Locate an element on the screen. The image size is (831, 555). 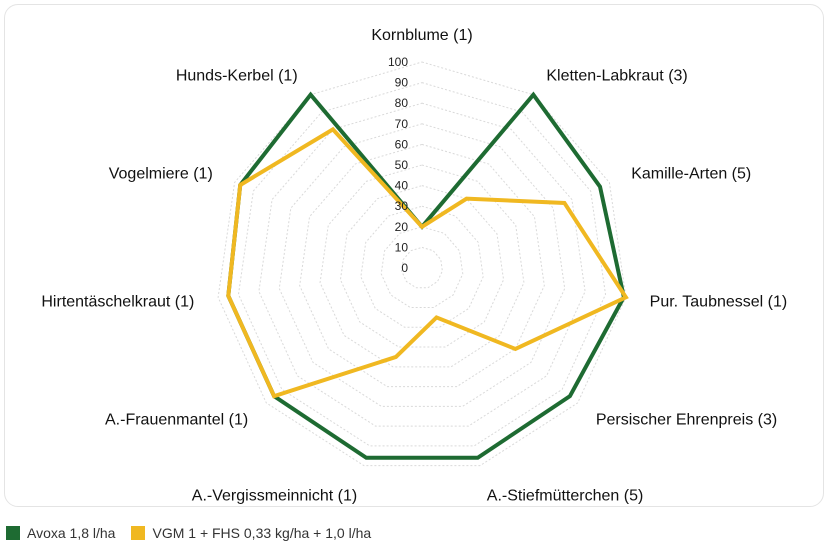
legend-item-vgm: VGM 1 + FHS 0,33 kg/ha + 1,0 l/ha is located at coordinates (251, 533).